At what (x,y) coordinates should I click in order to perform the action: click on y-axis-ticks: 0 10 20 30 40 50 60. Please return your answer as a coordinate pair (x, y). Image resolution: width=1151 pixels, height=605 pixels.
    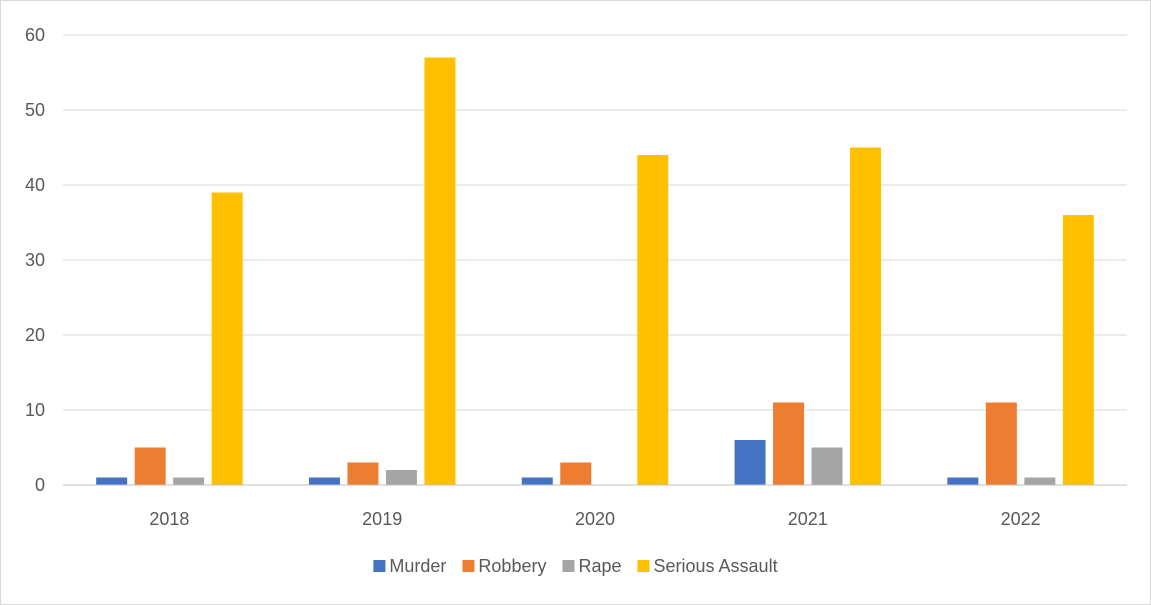
    Looking at the image, I should click on (35, 260).